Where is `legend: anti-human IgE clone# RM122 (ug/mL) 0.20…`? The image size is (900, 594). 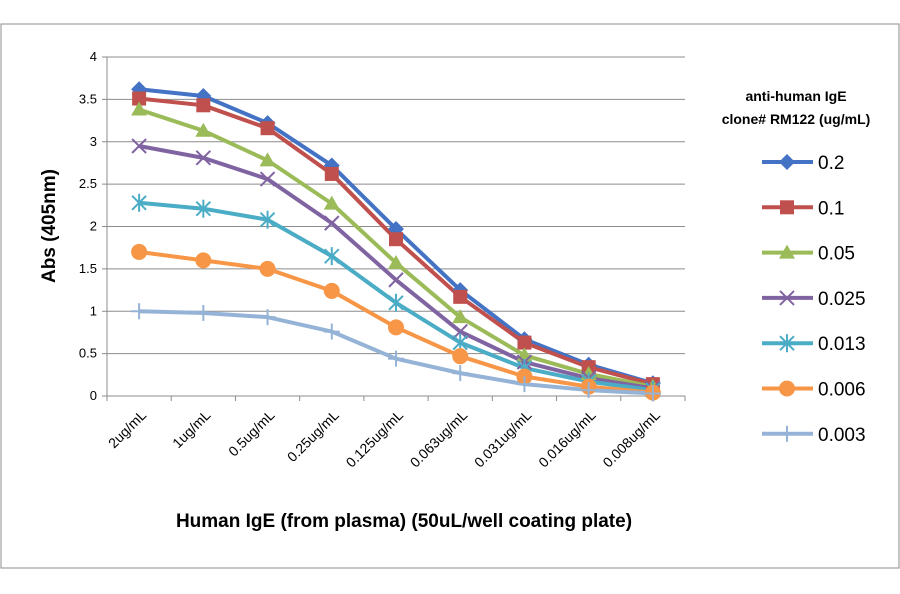
legend: anti-human IgE clone# RM122 (ug/mL) 0.20… is located at coordinates (796, 267).